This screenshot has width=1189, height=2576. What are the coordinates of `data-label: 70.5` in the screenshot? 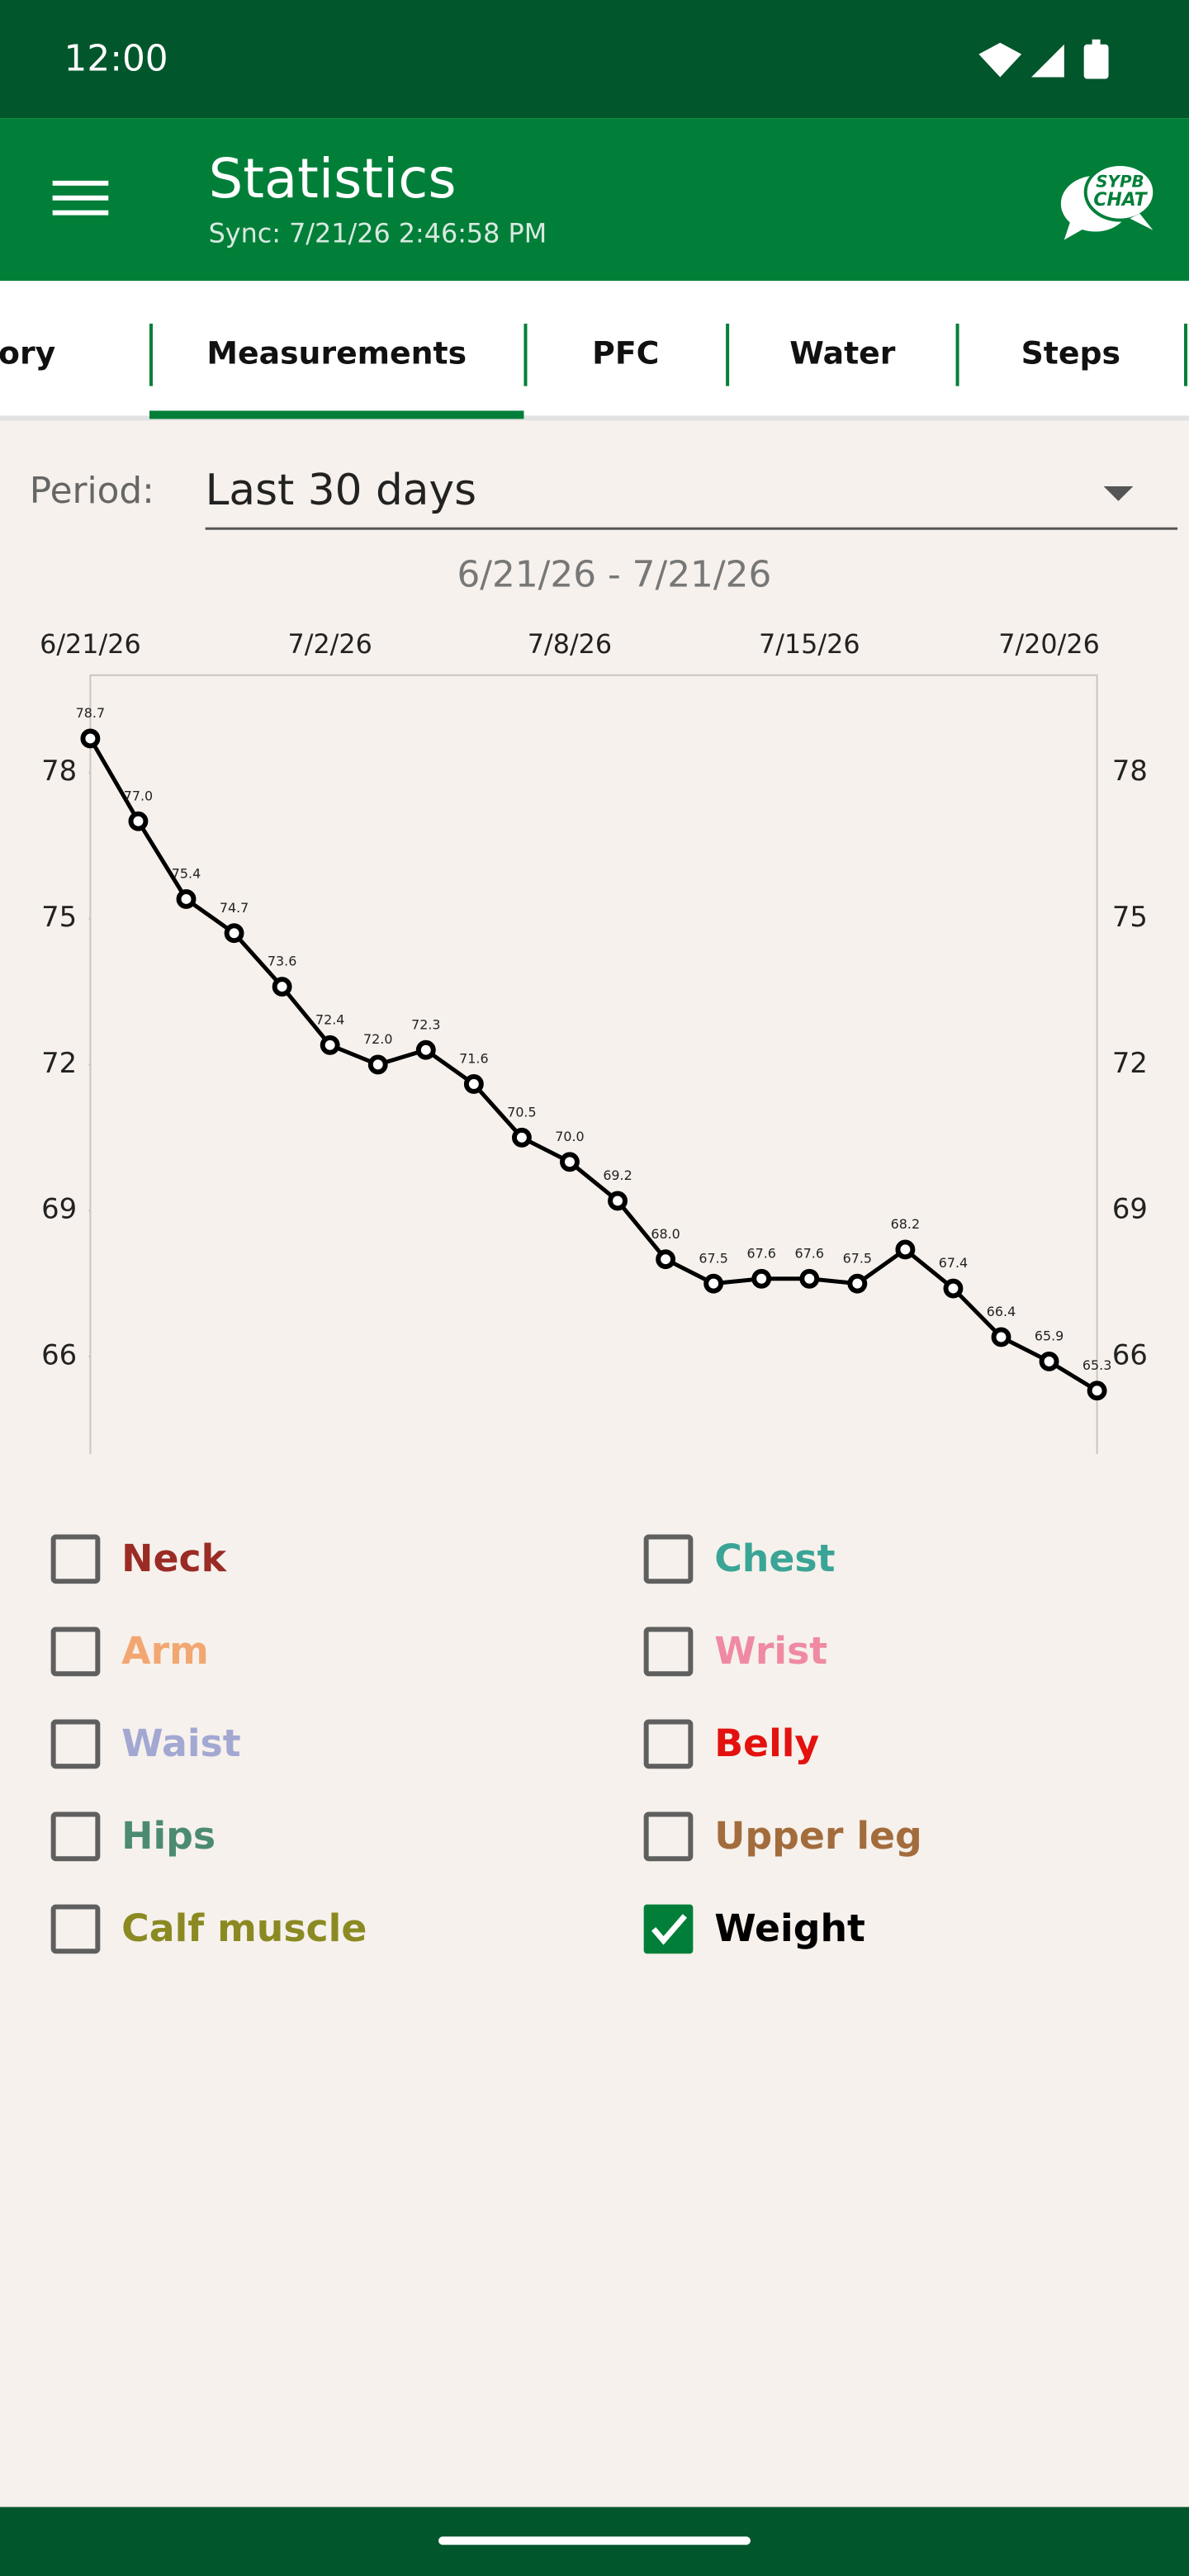 It's located at (521, 1112).